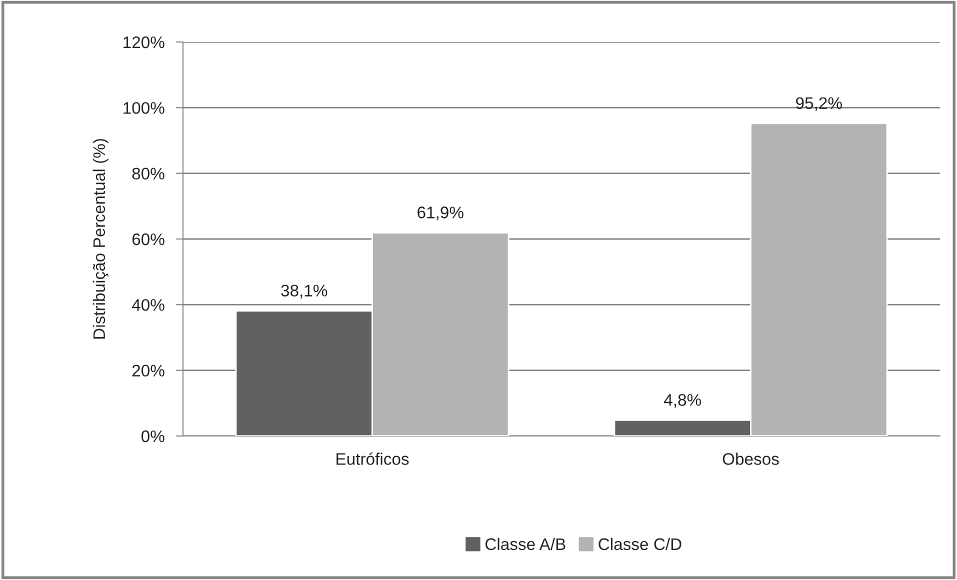 The image size is (957, 580). Describe the element at coordinates (148, 239) in the screenshot. I see `y-tick-label: 60%` at that location.